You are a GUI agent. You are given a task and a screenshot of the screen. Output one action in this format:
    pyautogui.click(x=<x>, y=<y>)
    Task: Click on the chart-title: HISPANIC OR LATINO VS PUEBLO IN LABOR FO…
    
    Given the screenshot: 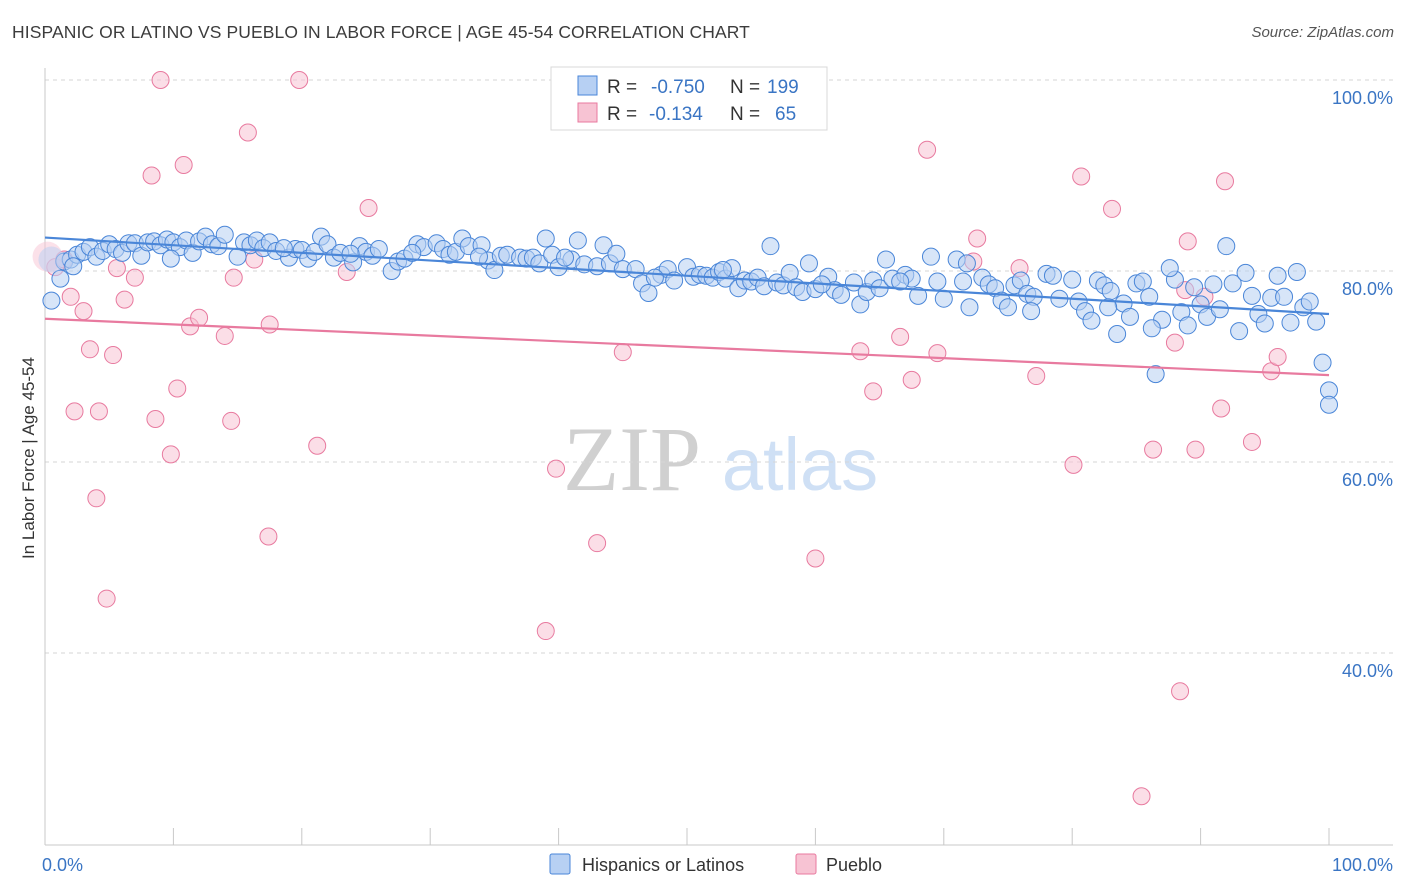 What is the action you would take?
    pyautogui.click(x=381, y=32)
    